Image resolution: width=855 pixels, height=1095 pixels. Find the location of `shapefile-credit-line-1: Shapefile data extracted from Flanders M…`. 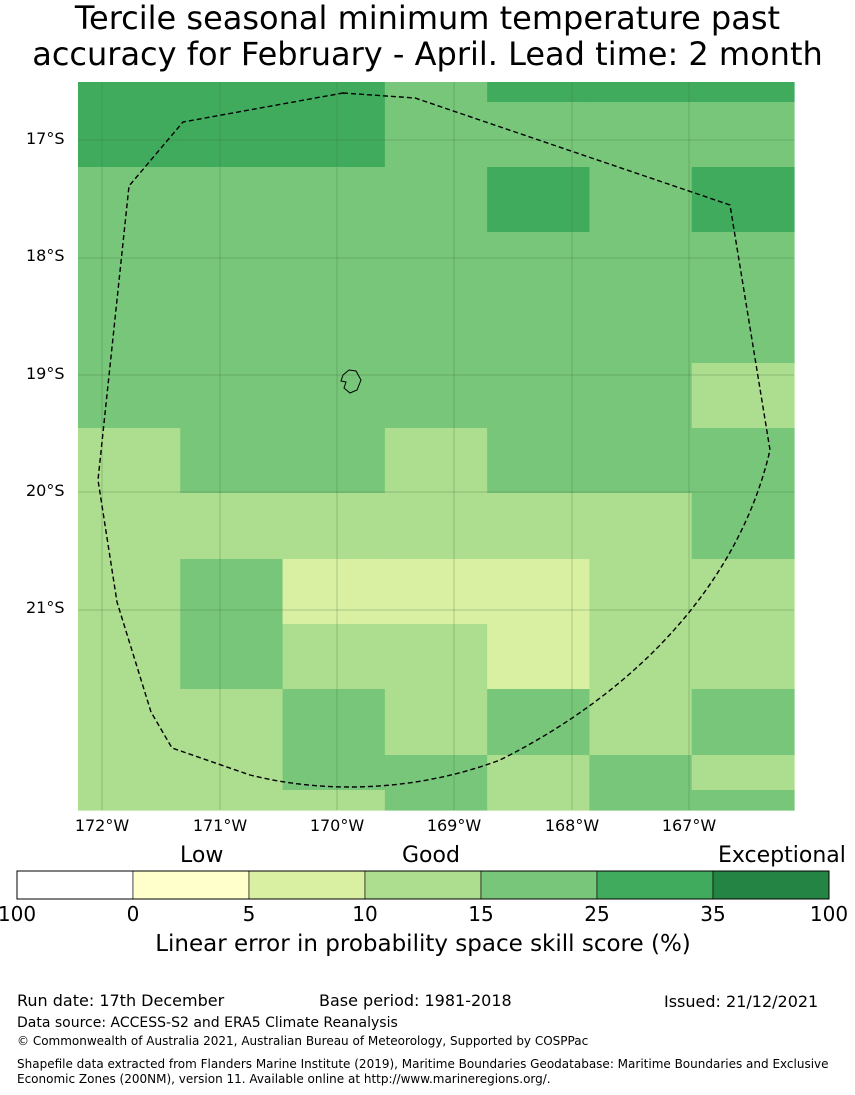

shapefile-credit-line-1: Shapefile data extracted from Flanders M… is located at coordinates (423, 1064).